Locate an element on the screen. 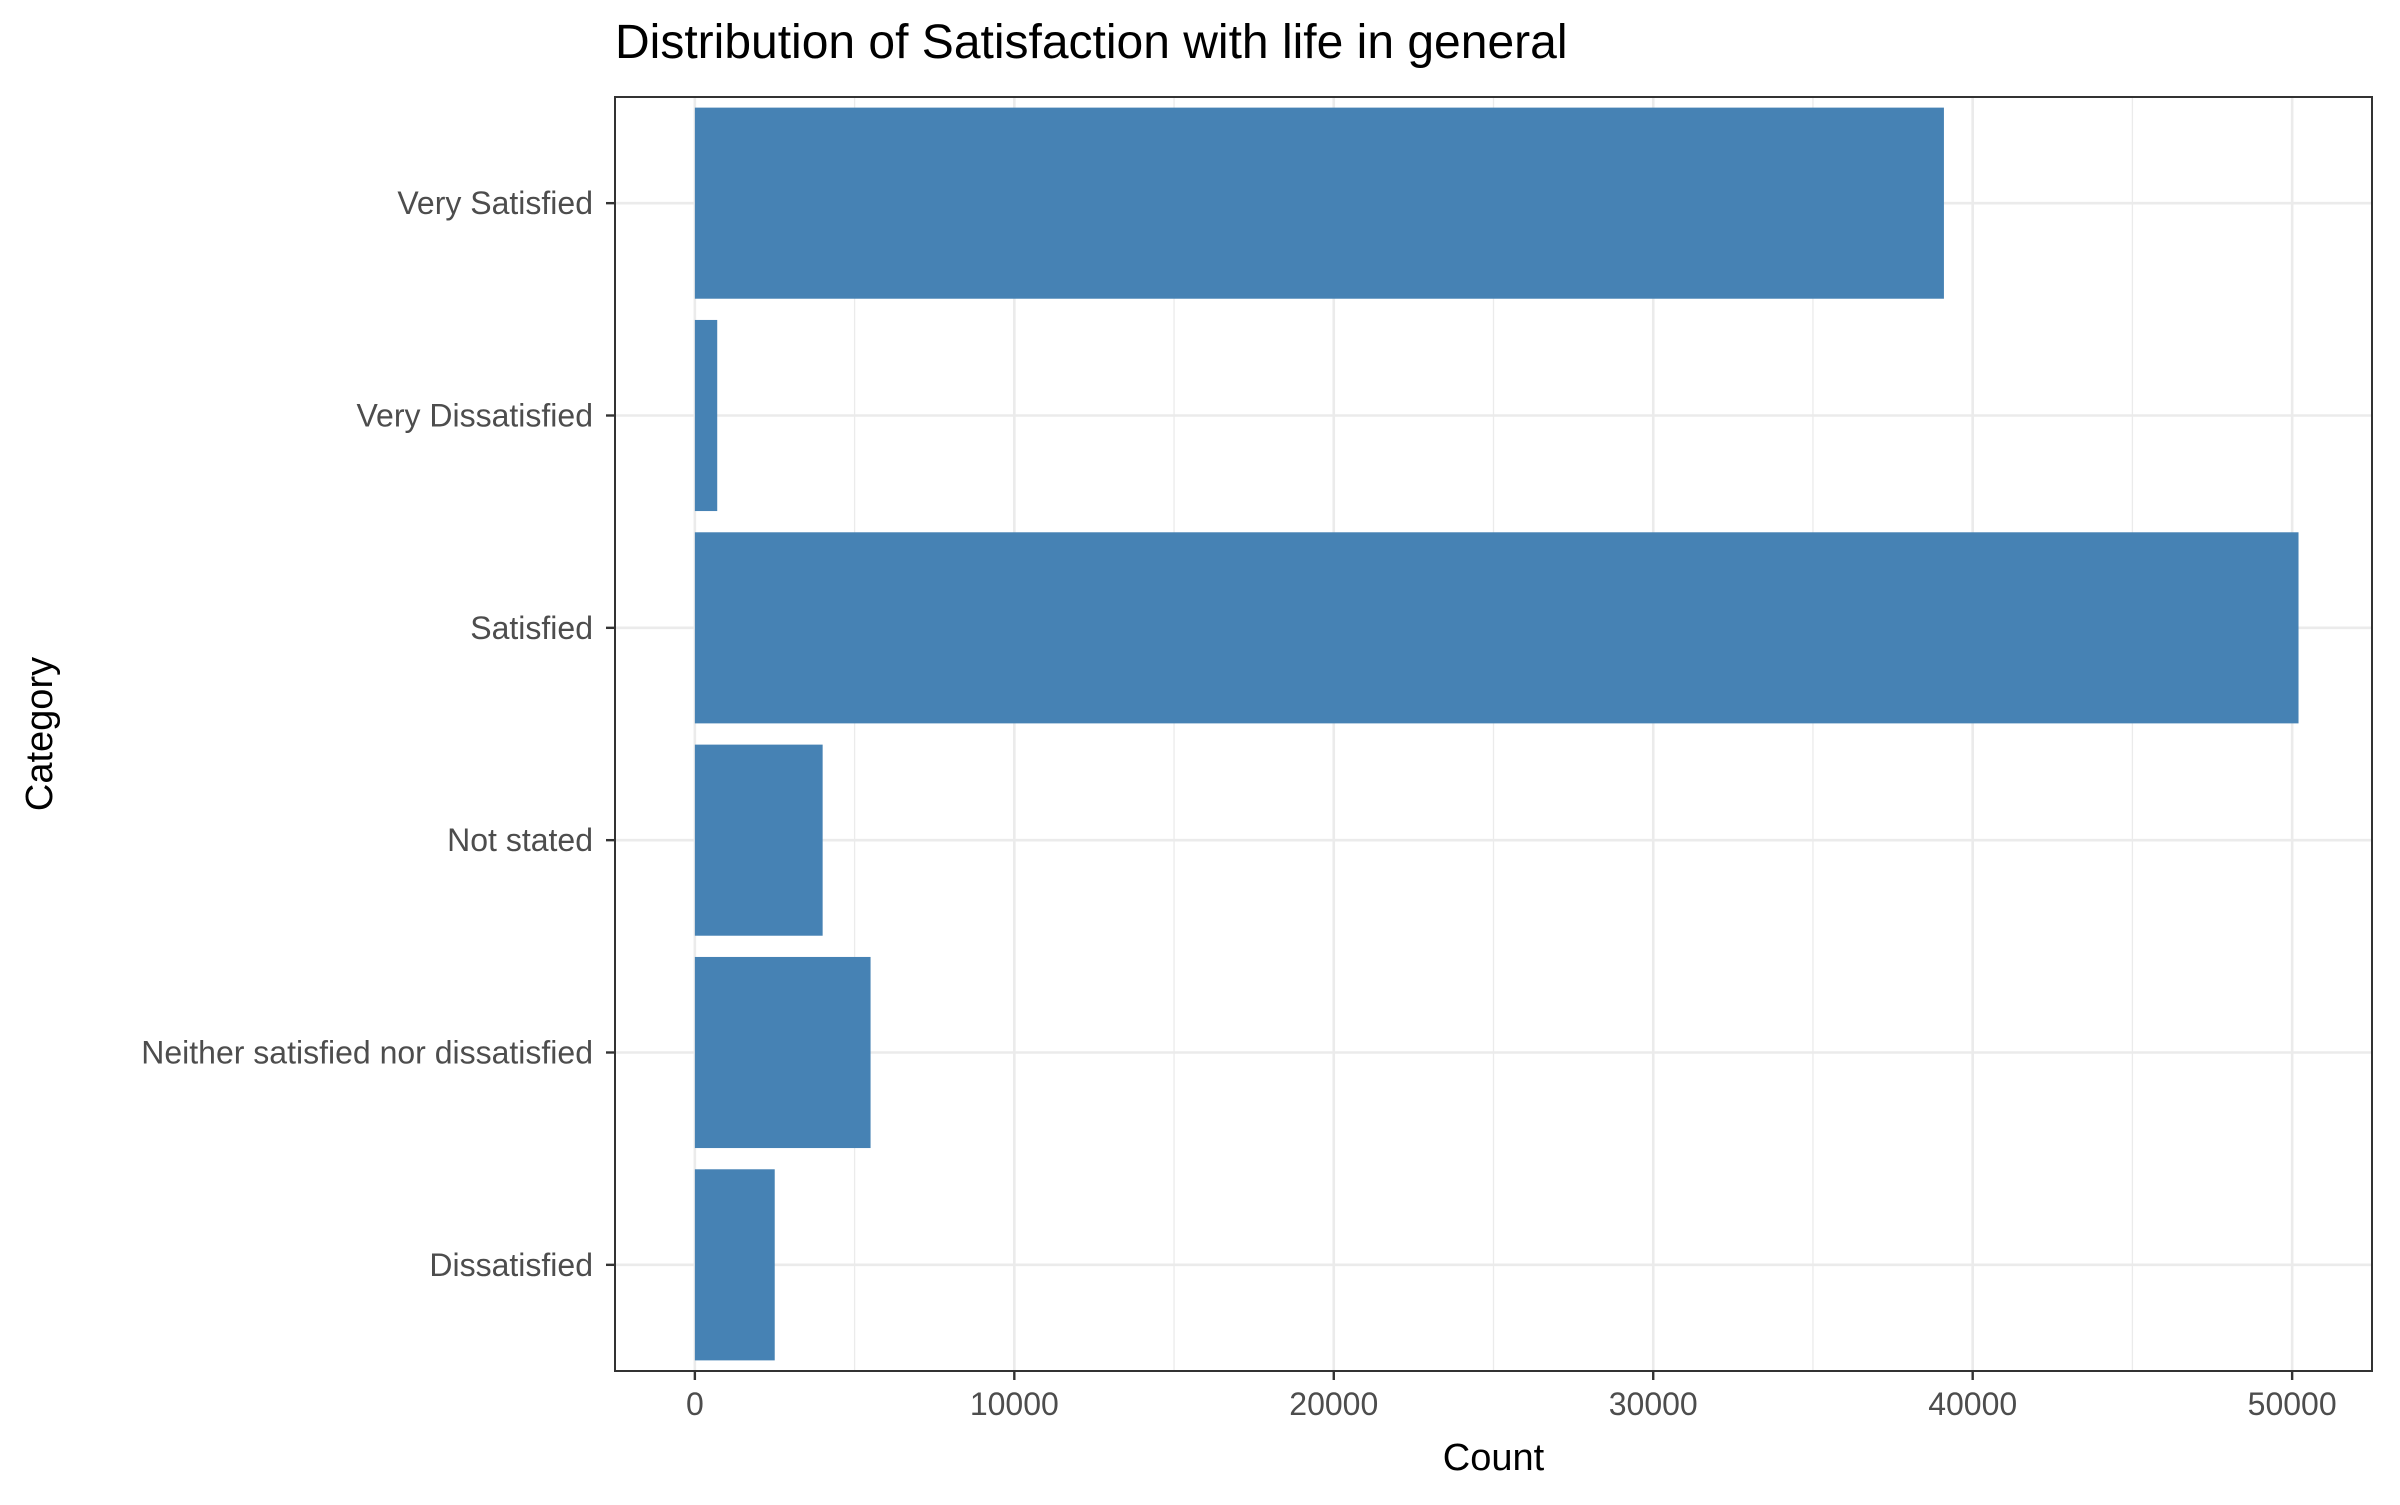 This screenshot has width=2400, height=1505. x-tick-label: 0 is located at coordinates (695, 1404).